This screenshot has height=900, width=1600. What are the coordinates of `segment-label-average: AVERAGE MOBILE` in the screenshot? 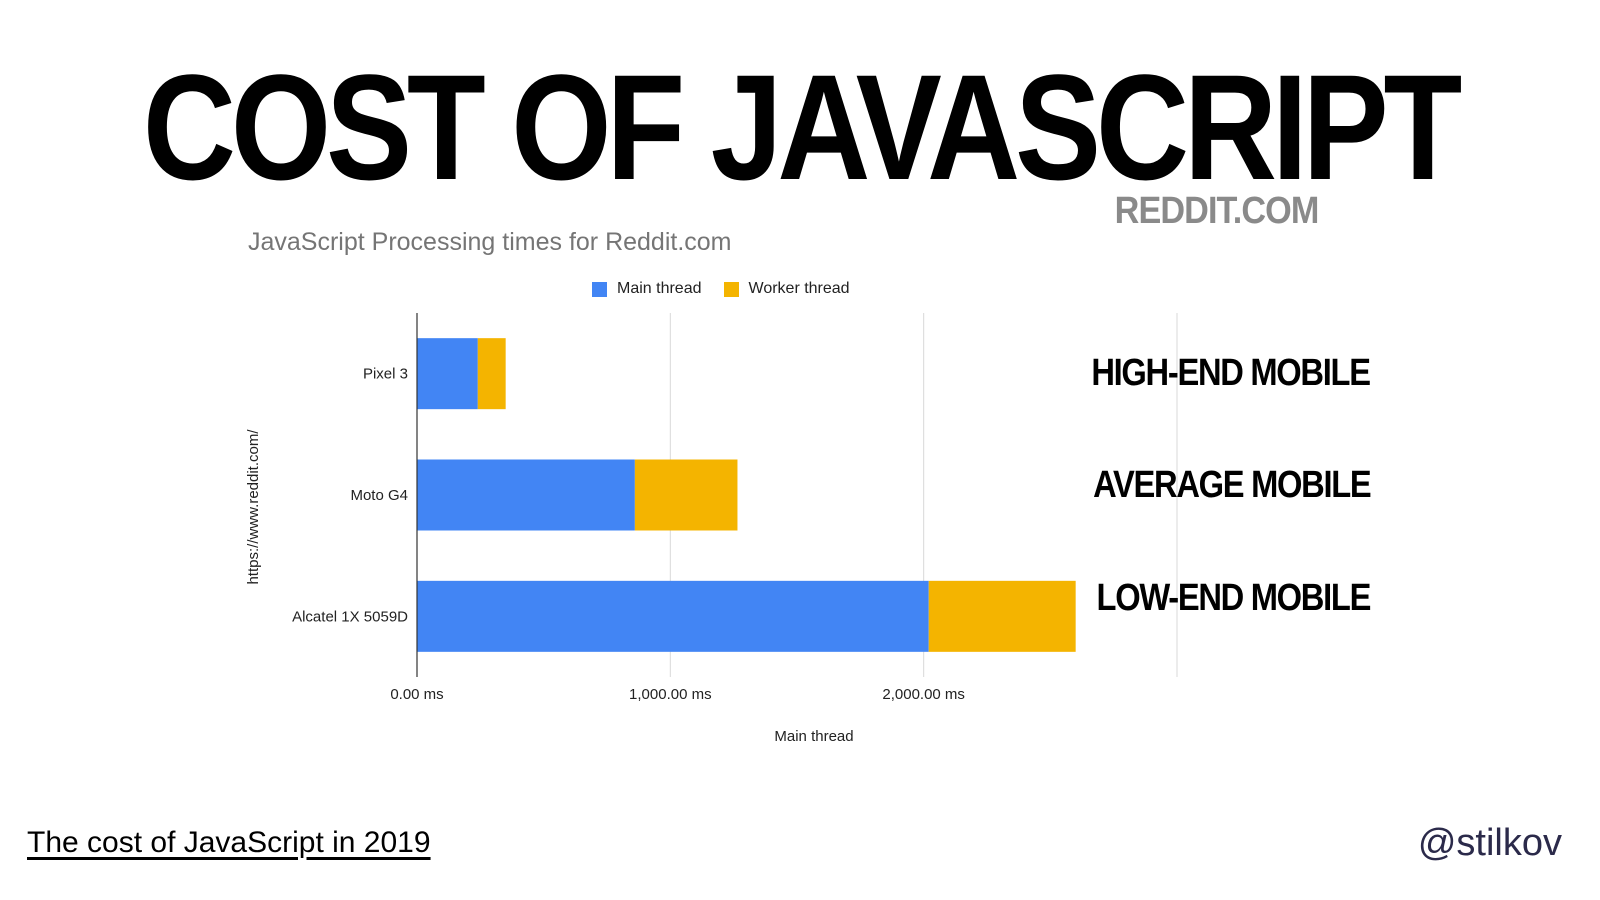 It's located at (1232, 485).